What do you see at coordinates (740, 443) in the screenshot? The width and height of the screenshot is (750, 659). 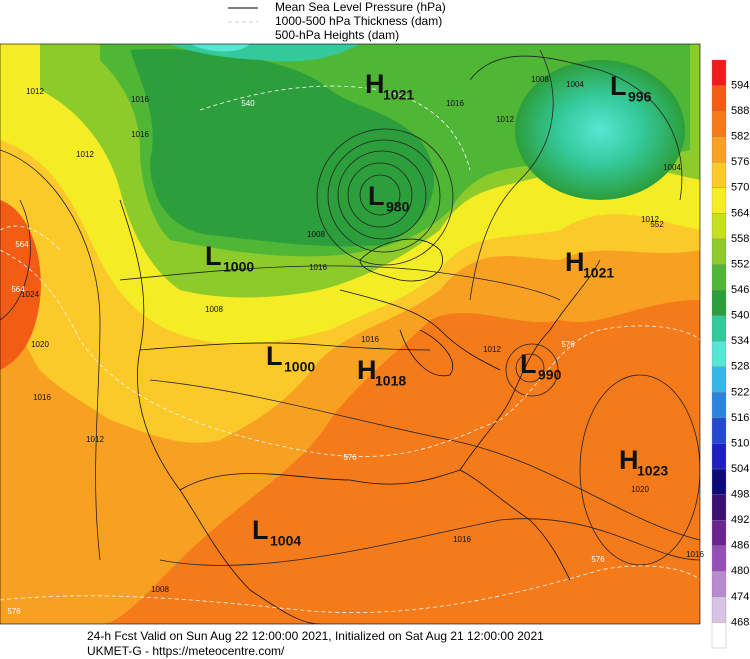 I see `colorbar-label: 510` at bounding box center [740, 443].